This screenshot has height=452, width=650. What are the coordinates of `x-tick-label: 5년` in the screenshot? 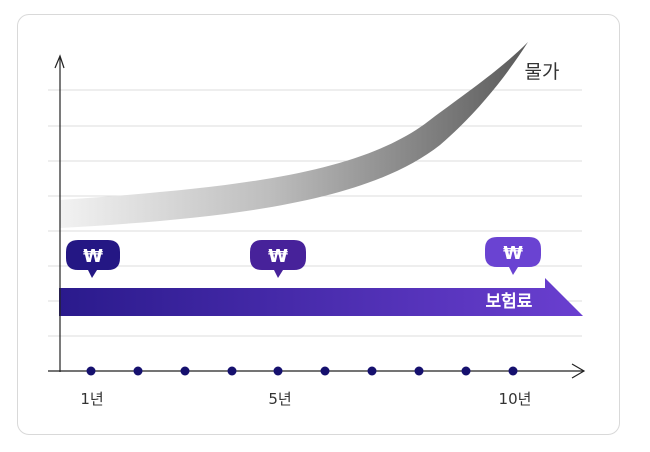 It's located at (279, 399).